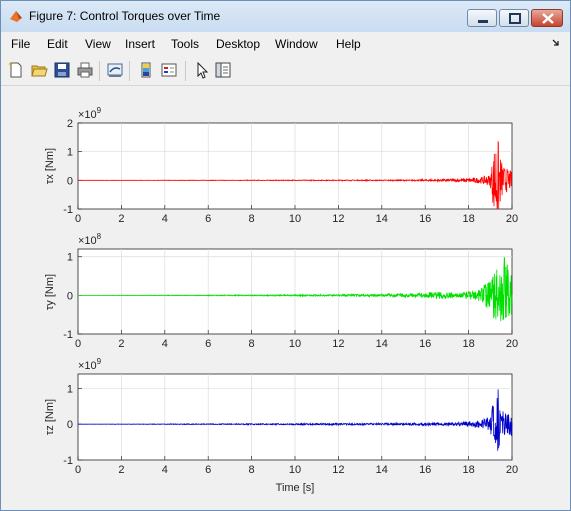  What do you see at coordinates (285, 71) in the screenshot?
I see `toolbar` at bounding box center [285, 71].